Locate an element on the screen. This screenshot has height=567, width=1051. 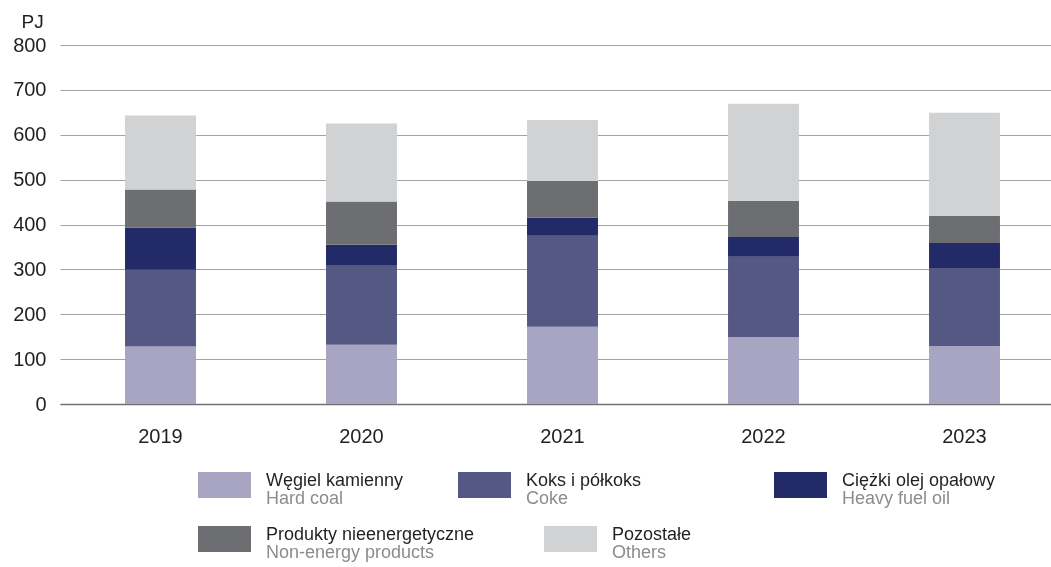
y-tick-label: 200 is located at coordinates (30, 313).